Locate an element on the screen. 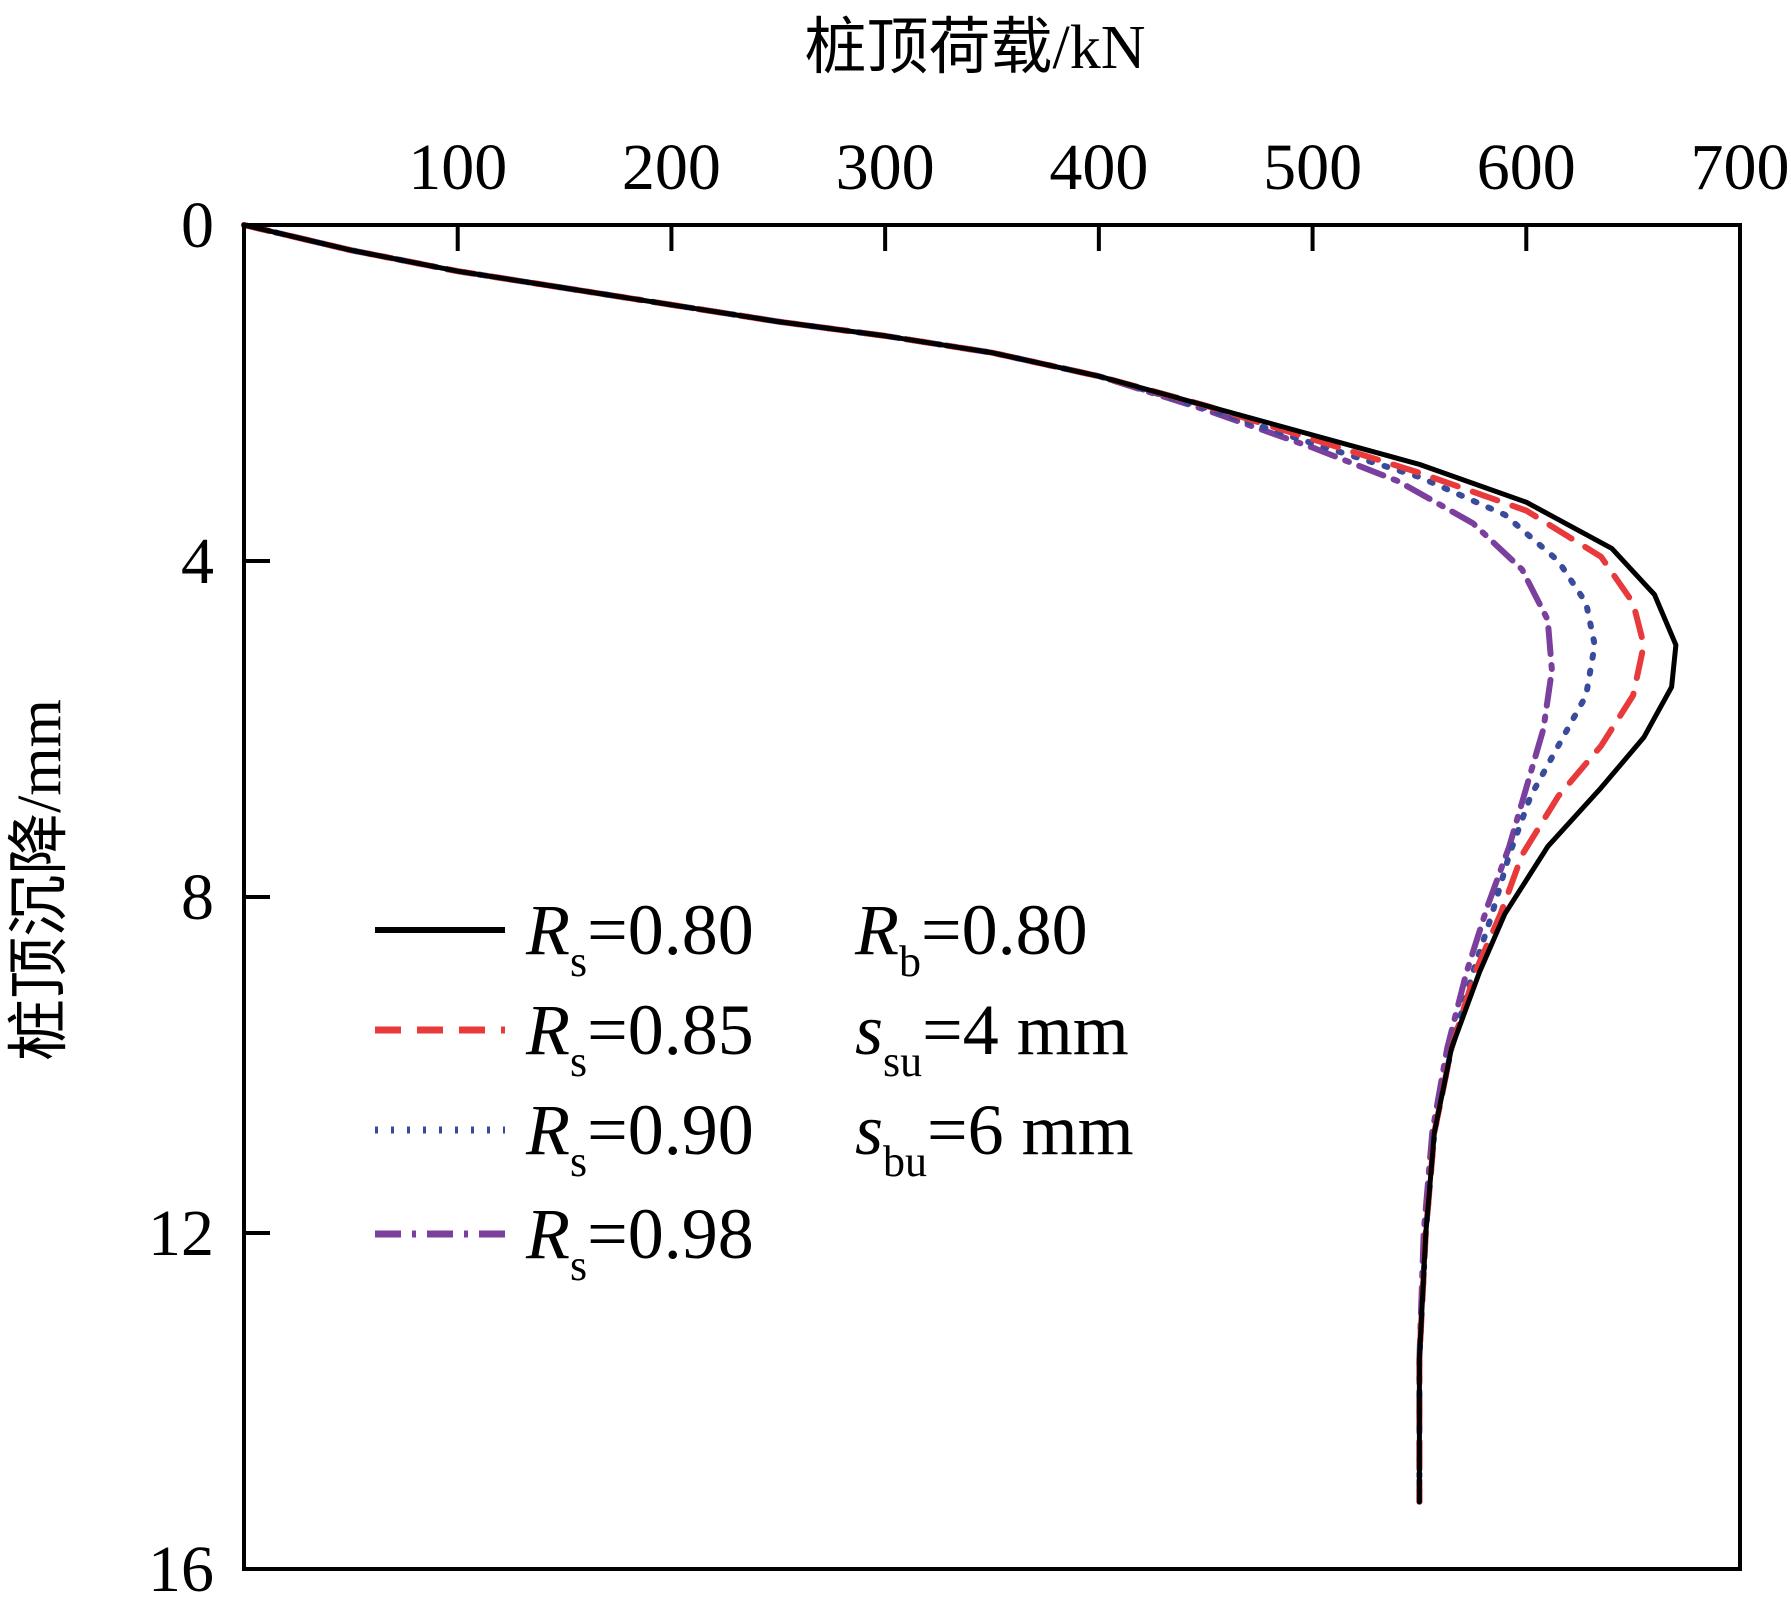 This screenshot has width=1791, height=1599. parameter-label-value: =6 mm is located at coordinates (1030, 1130).